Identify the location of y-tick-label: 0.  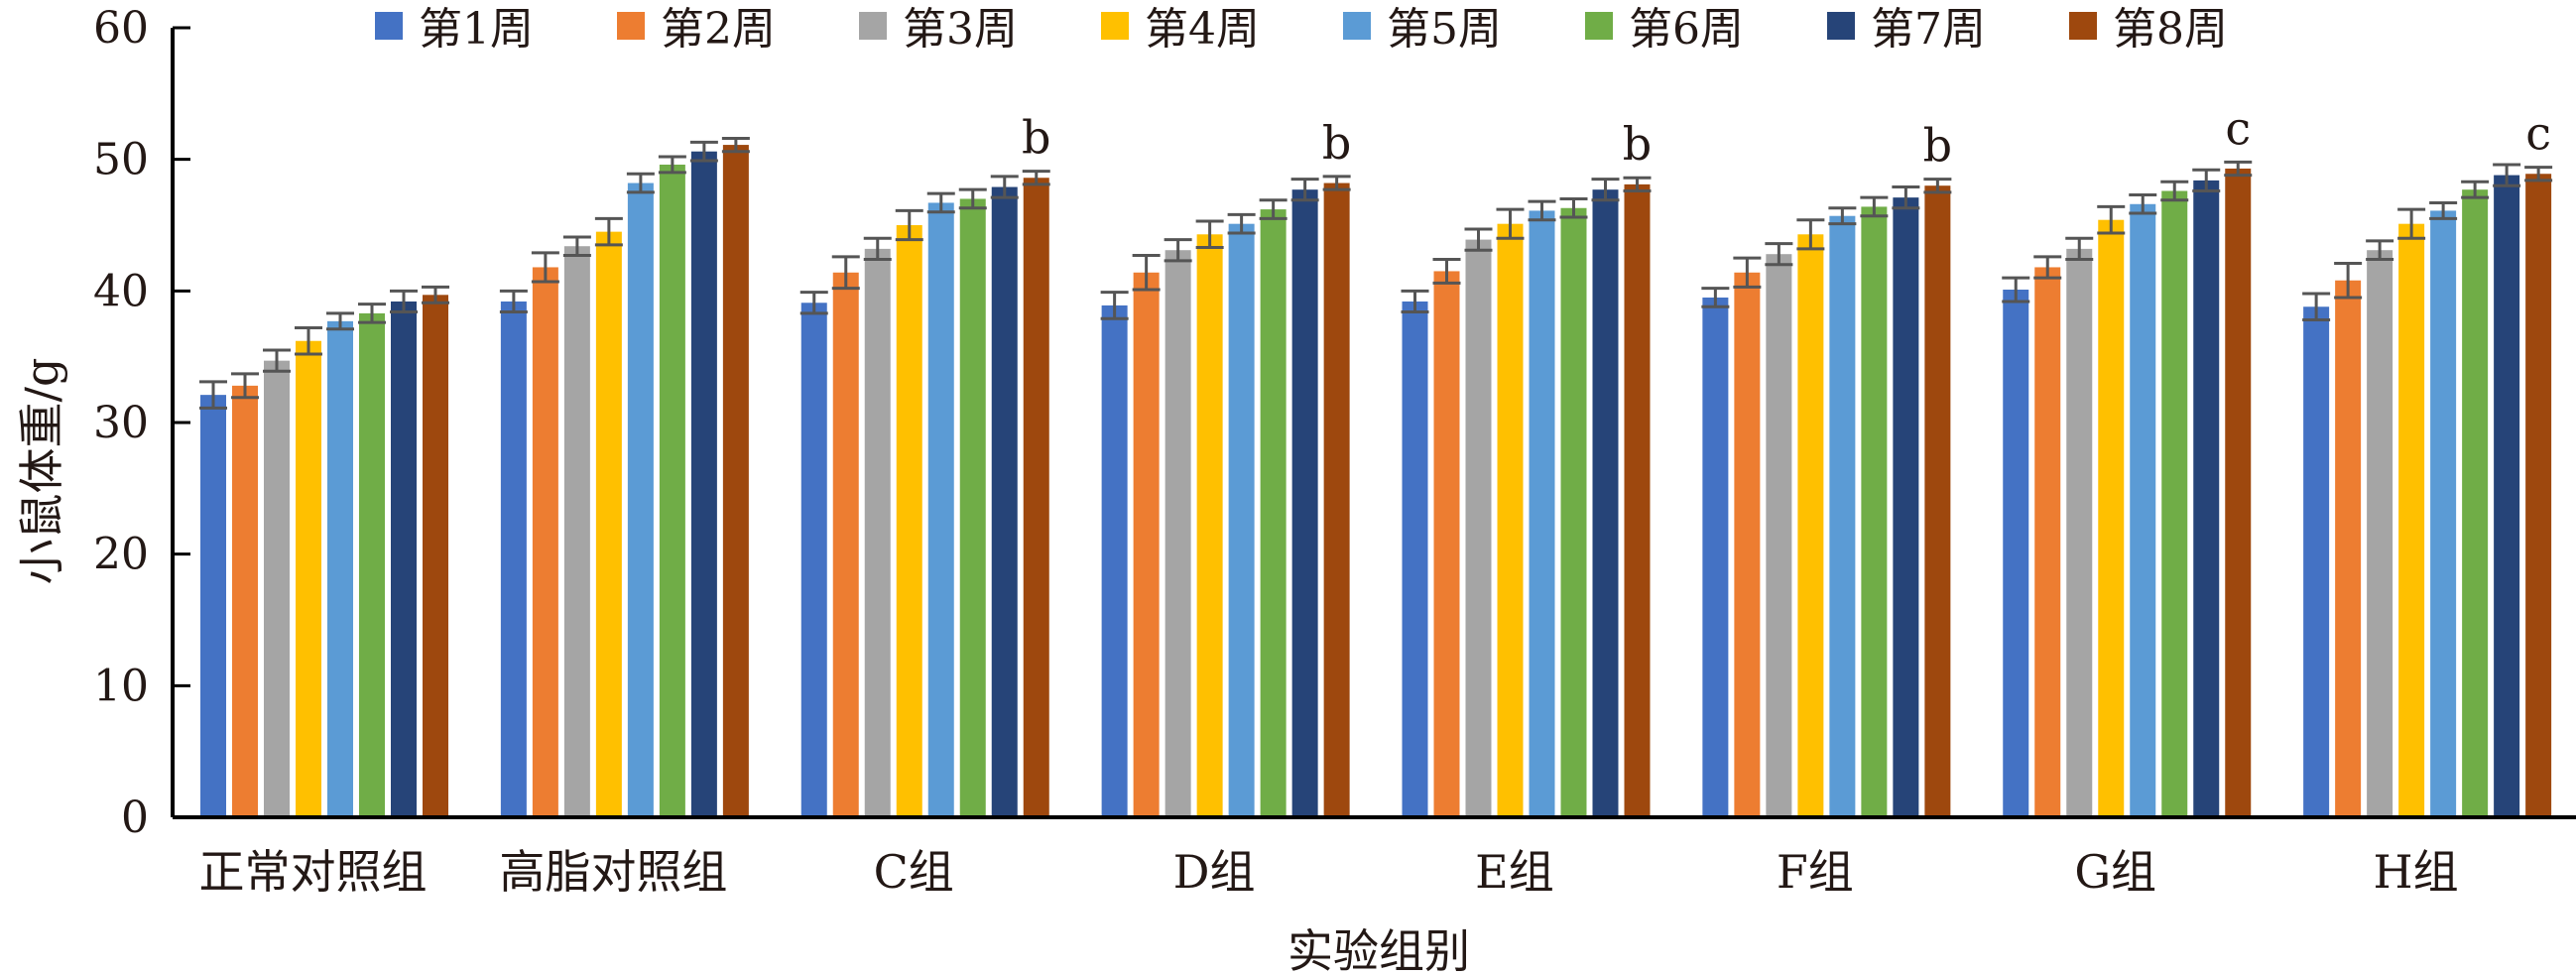
(135, 818).